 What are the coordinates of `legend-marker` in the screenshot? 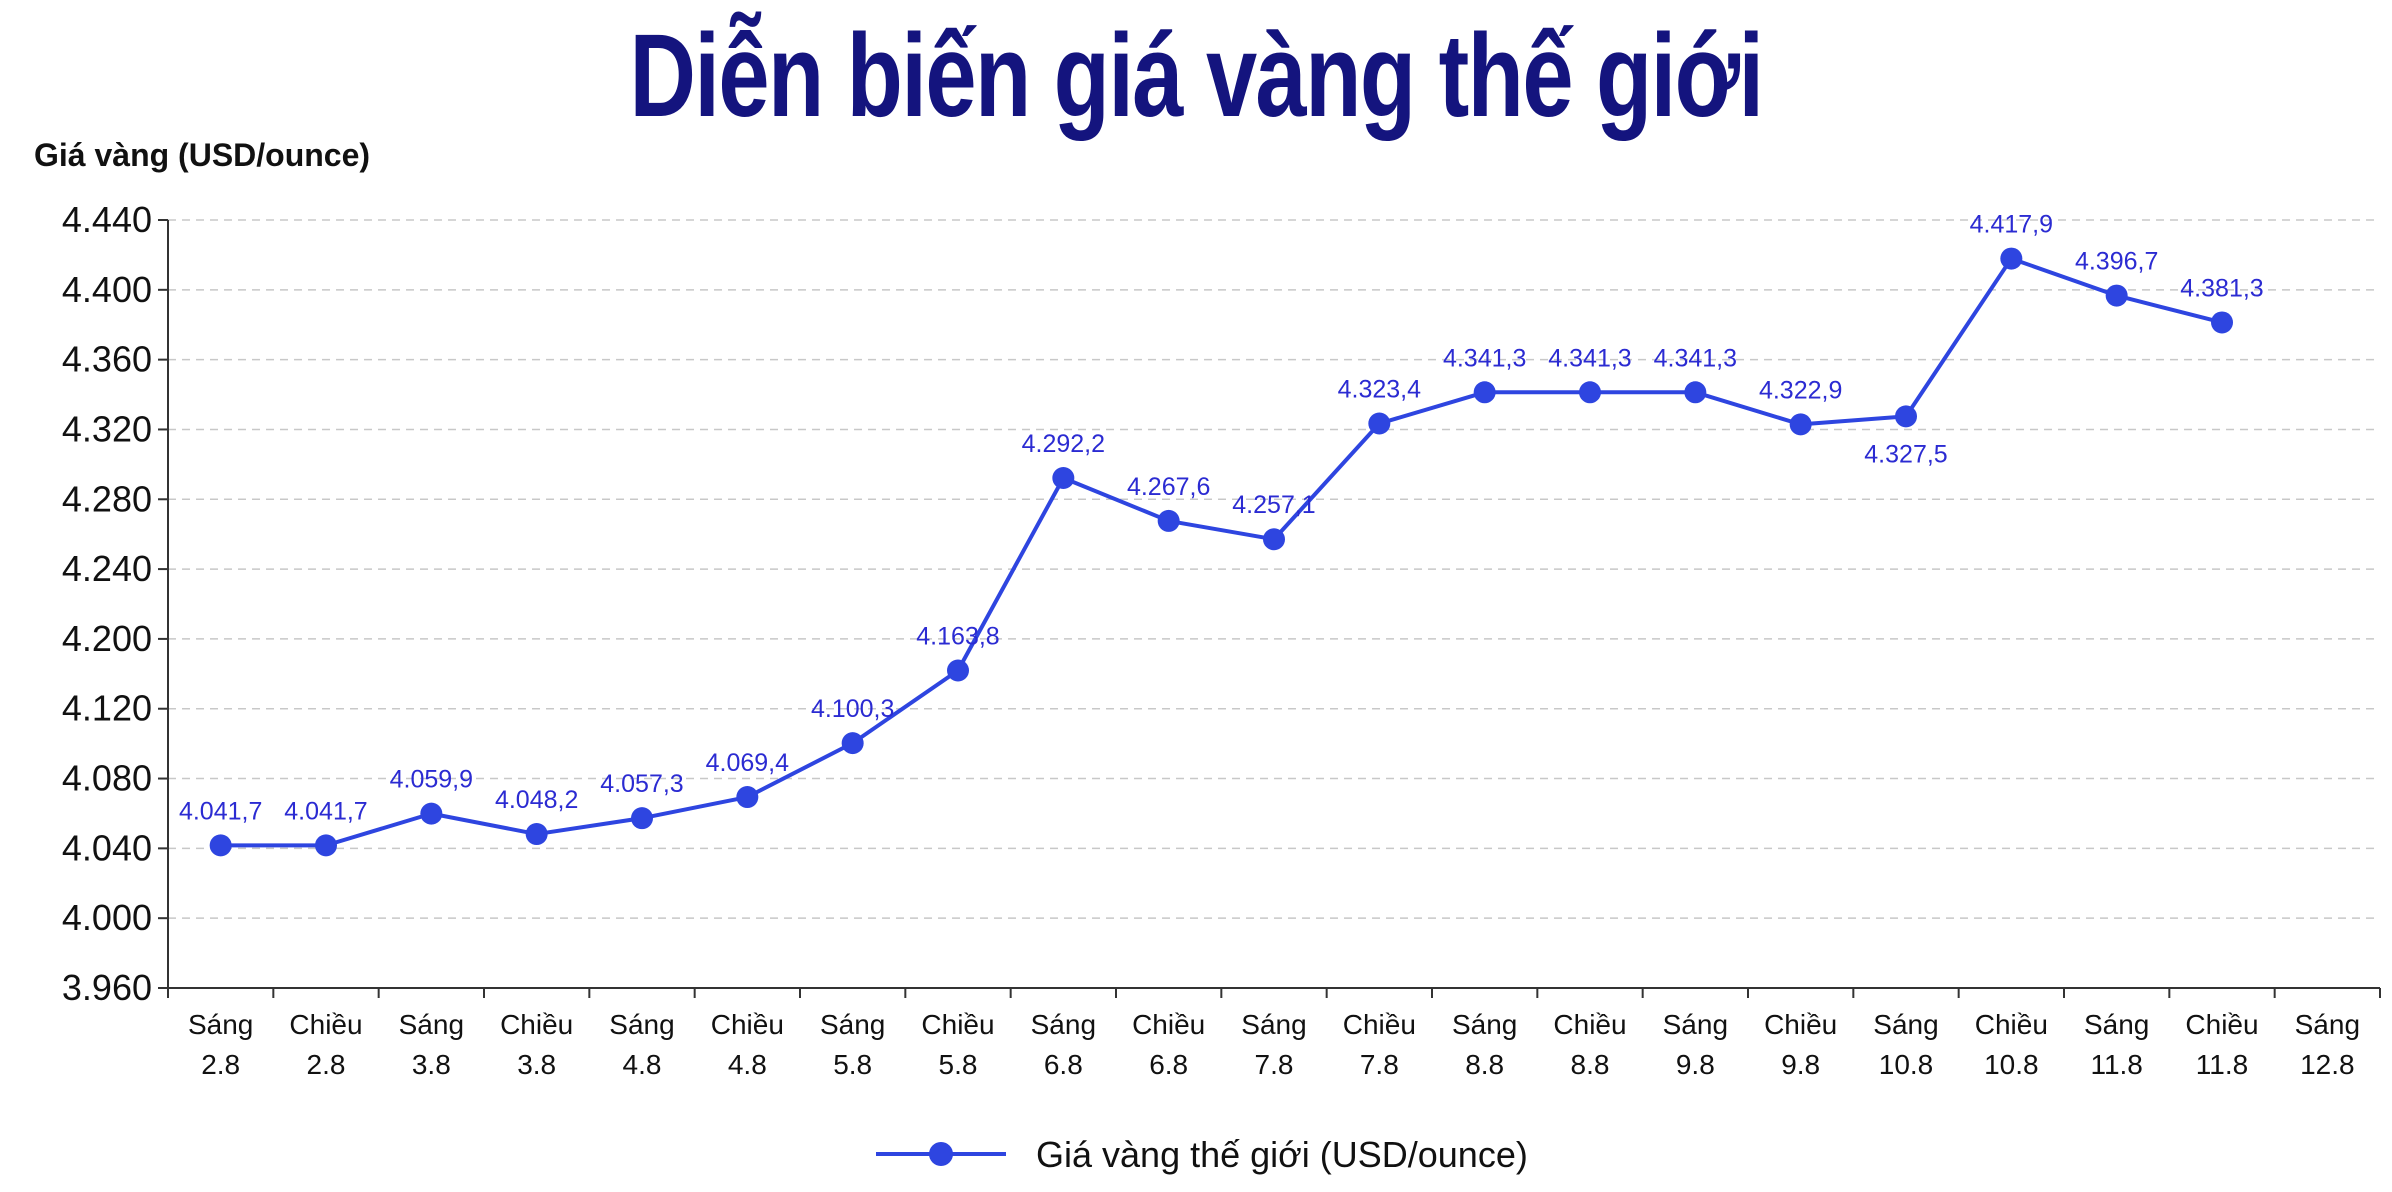 It's located at (941, 1154).